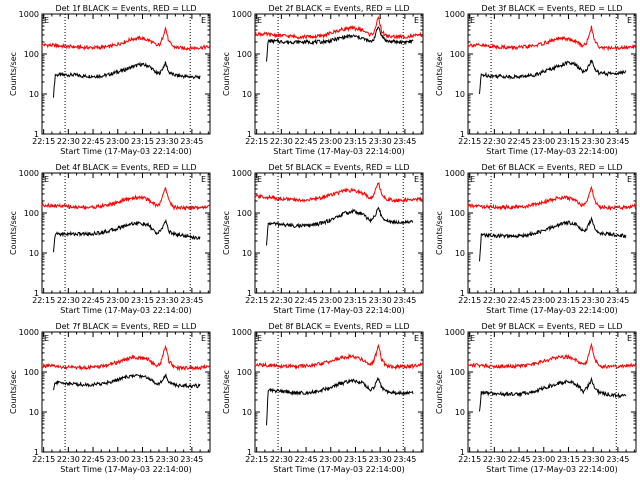 The image size is (640, 480). Describe the element at coordinates (551, 167) in the screenshot. I see `panel-title: Det 6f BLACK = Events, RED = LLD` at that location.